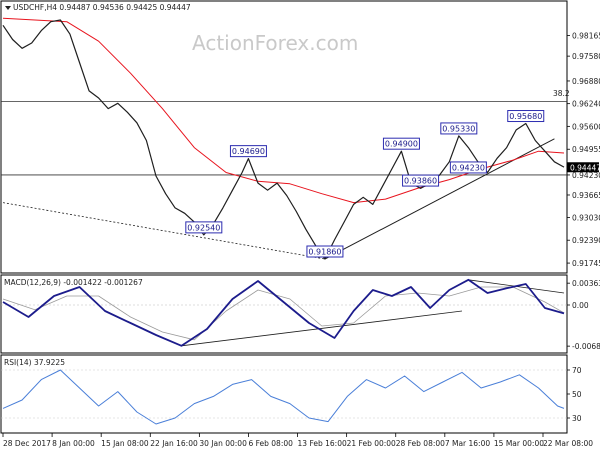  I want to click on swing-label-text: 0.94900, so click(401, 144).